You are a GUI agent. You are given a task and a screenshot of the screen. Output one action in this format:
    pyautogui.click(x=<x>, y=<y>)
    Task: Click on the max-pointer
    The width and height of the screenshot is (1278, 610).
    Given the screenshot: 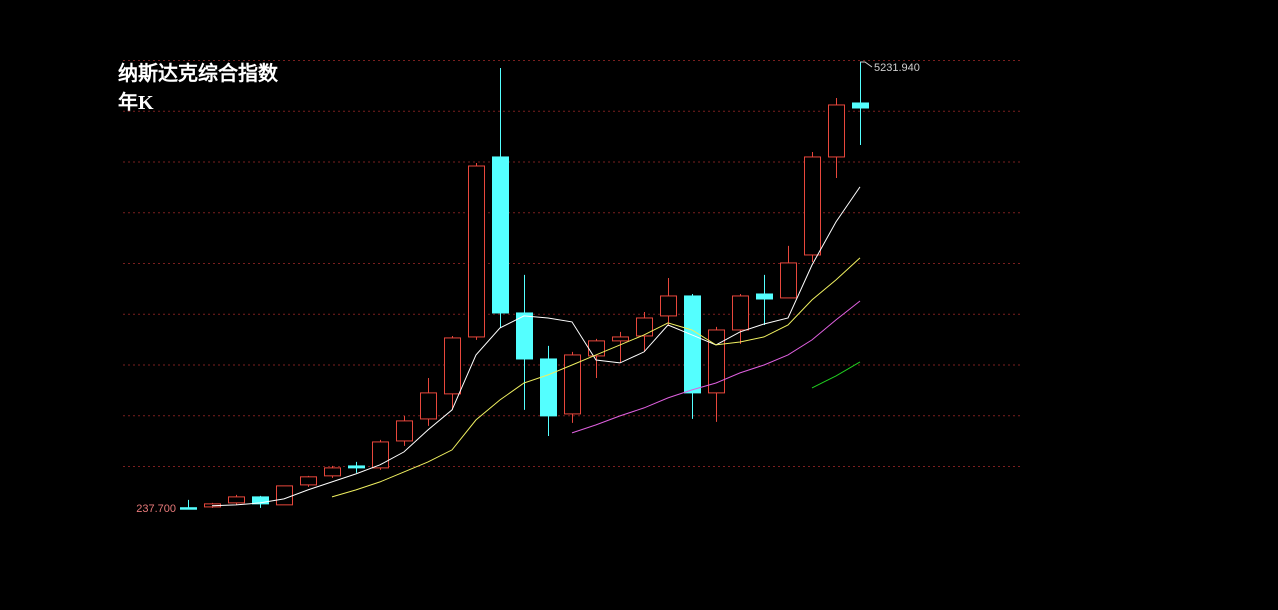 What is the action you would take?
    pyautogui.click(x=866, y=64)
    